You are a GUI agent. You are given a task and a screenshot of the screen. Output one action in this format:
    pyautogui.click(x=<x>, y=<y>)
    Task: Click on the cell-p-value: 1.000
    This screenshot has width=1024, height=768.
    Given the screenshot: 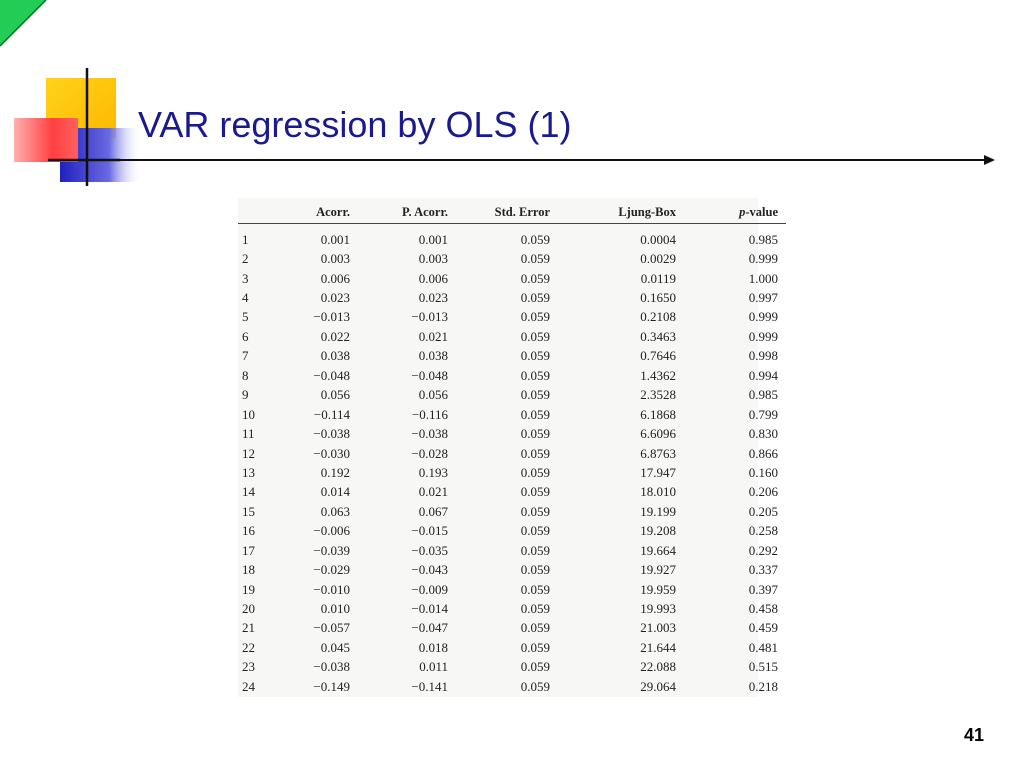 What is the action you would take?
    pyautogui.click(x=763, y=278)
    